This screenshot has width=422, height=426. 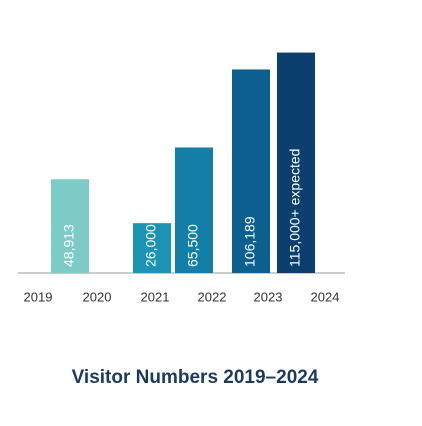 What do you see at coordinates (250, 241) in the screenshot?
I see `value-label: 106,189` at bounding box center [250, 241].